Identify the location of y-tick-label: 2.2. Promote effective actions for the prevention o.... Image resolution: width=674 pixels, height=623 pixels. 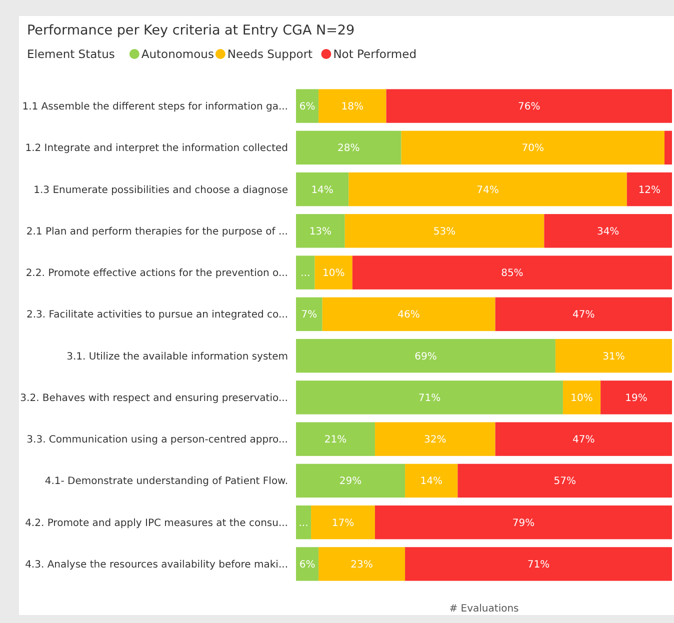
(157, 274).